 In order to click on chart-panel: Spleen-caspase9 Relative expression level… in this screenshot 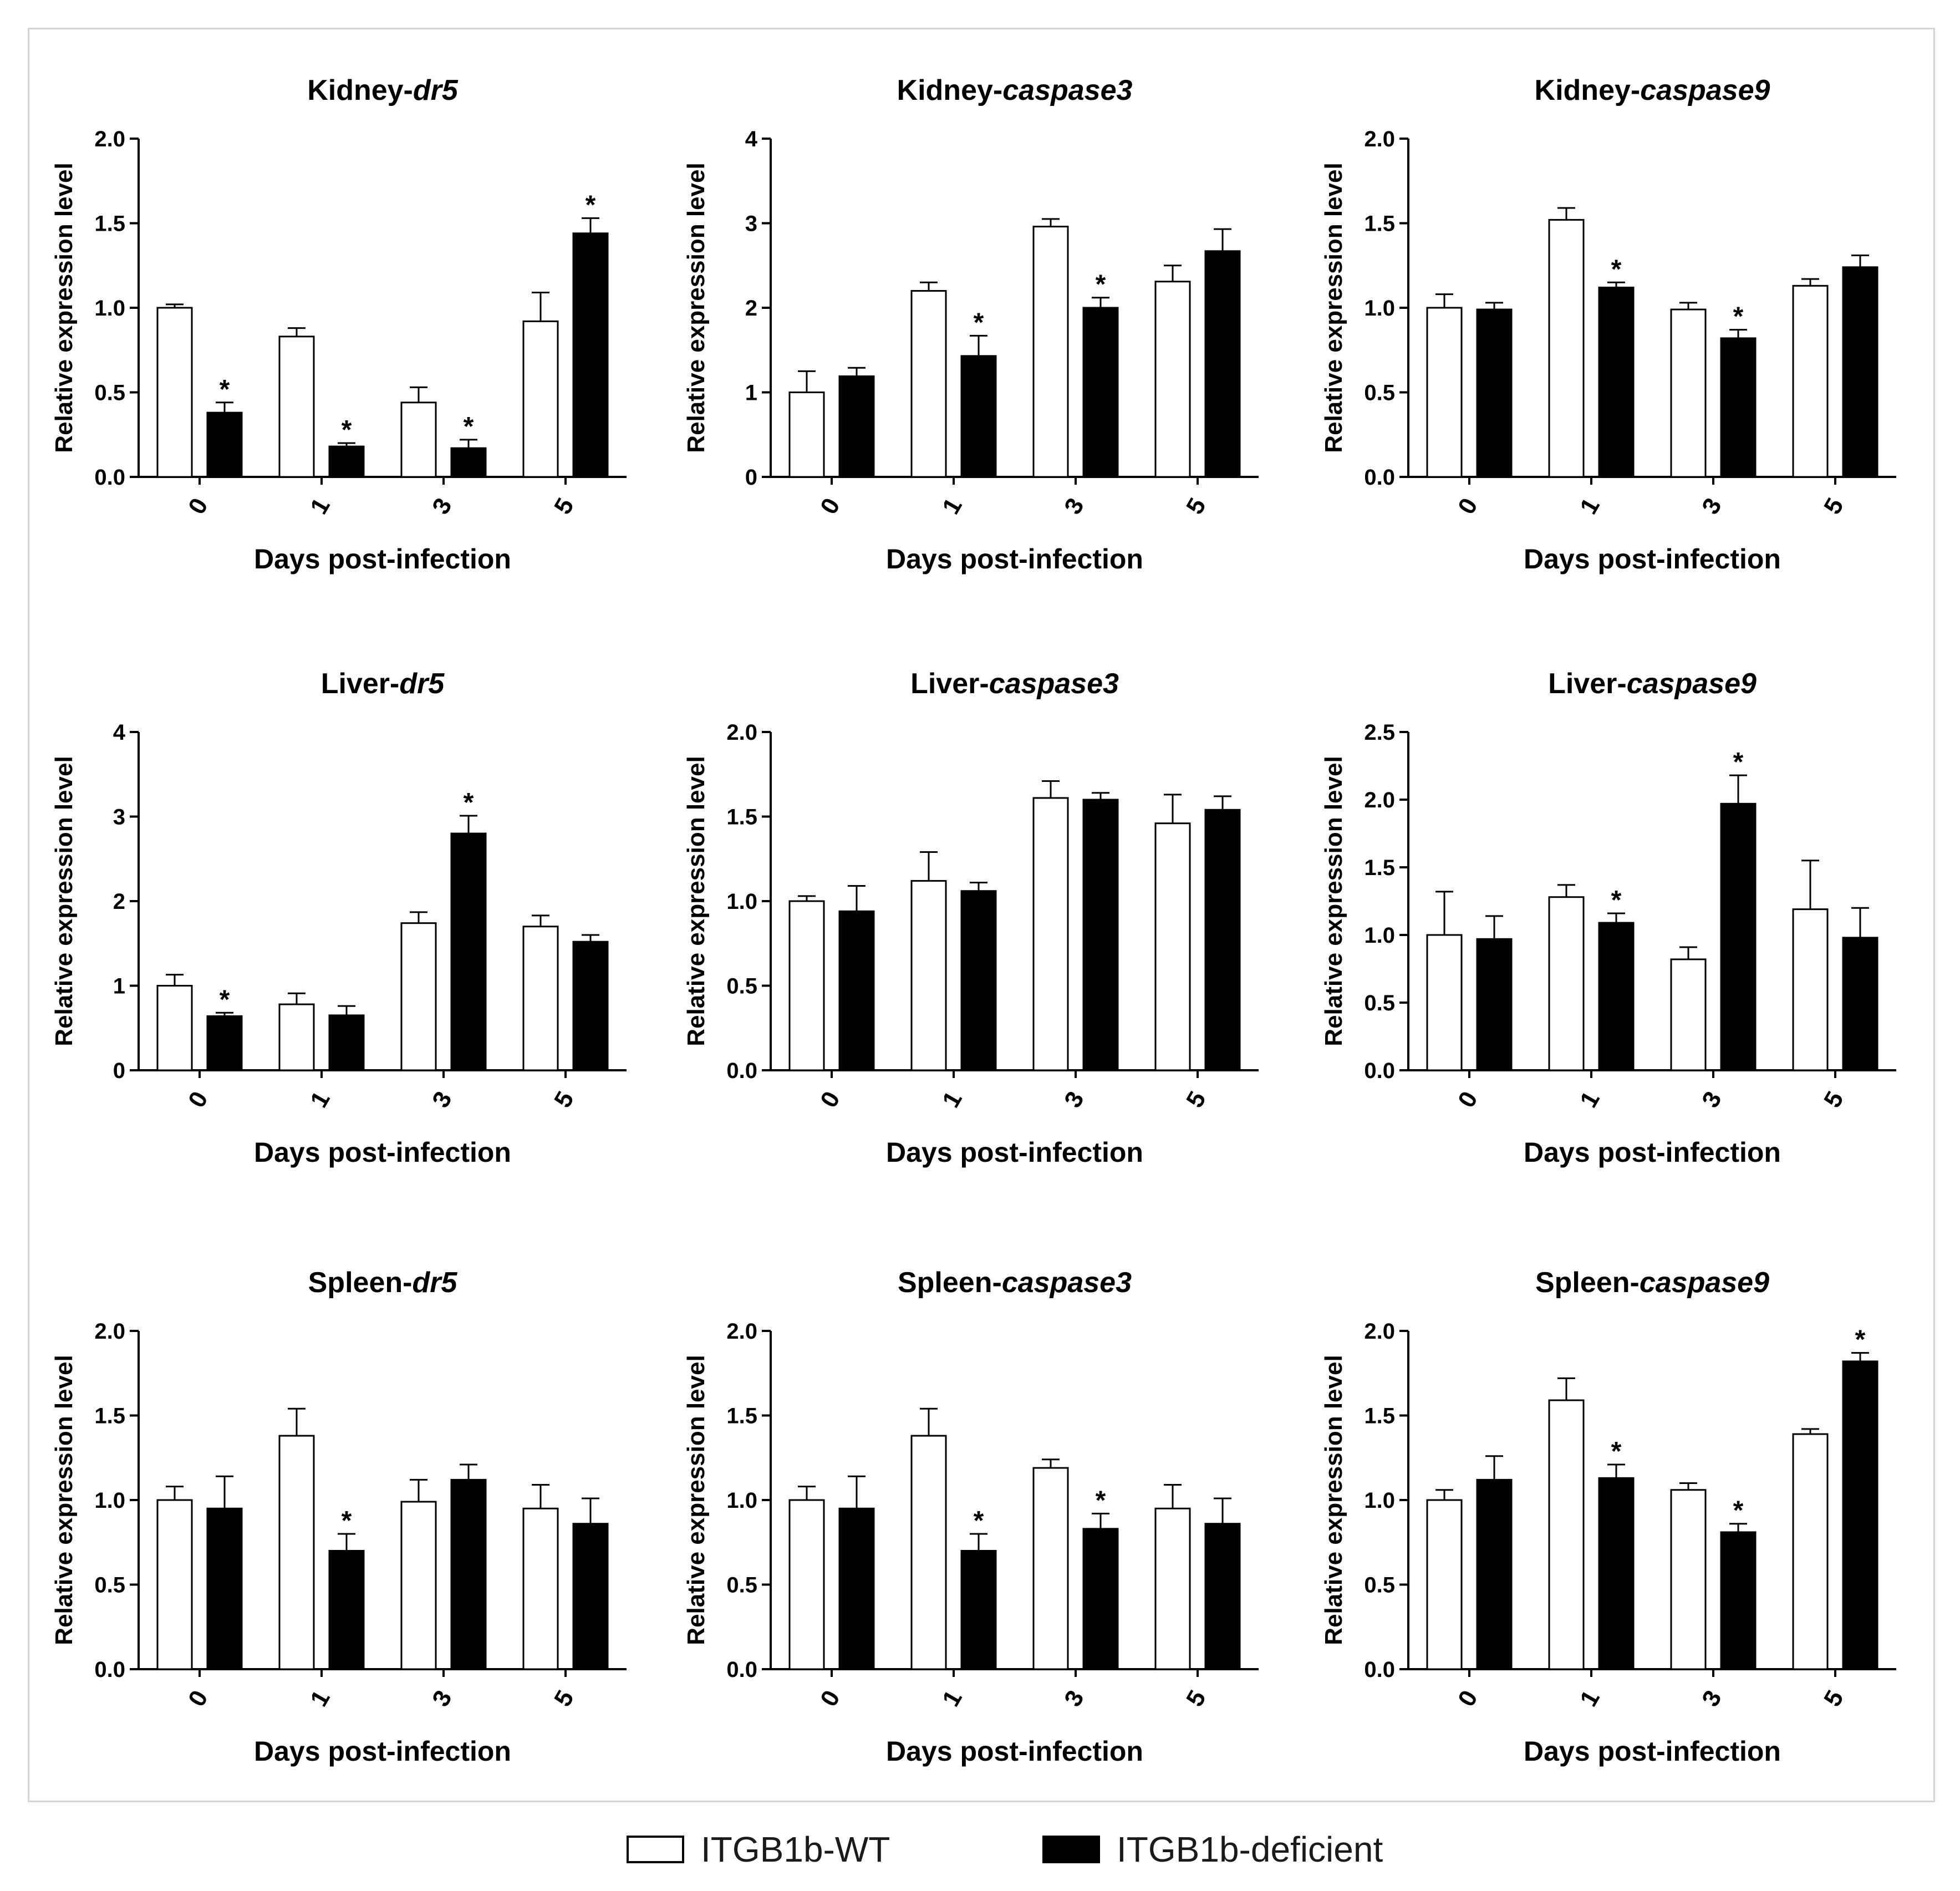, I will do `click(1608, 1517)`.